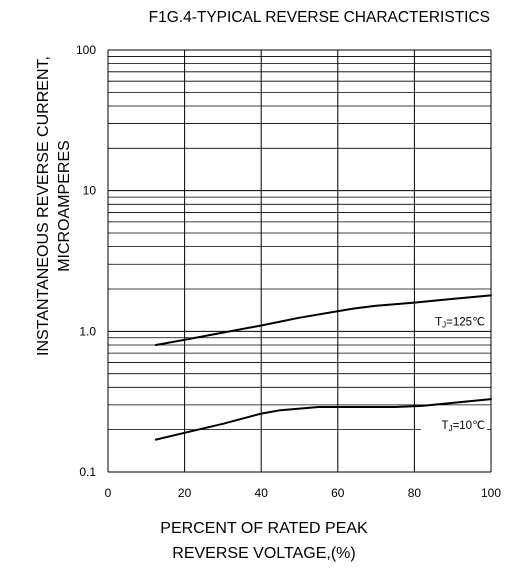 Image resolution: width=524 pixels, height=569 pixels. I want to click on x-axis-title-line-1: PERCENT OF RATED PEAK, so click(264, 528).